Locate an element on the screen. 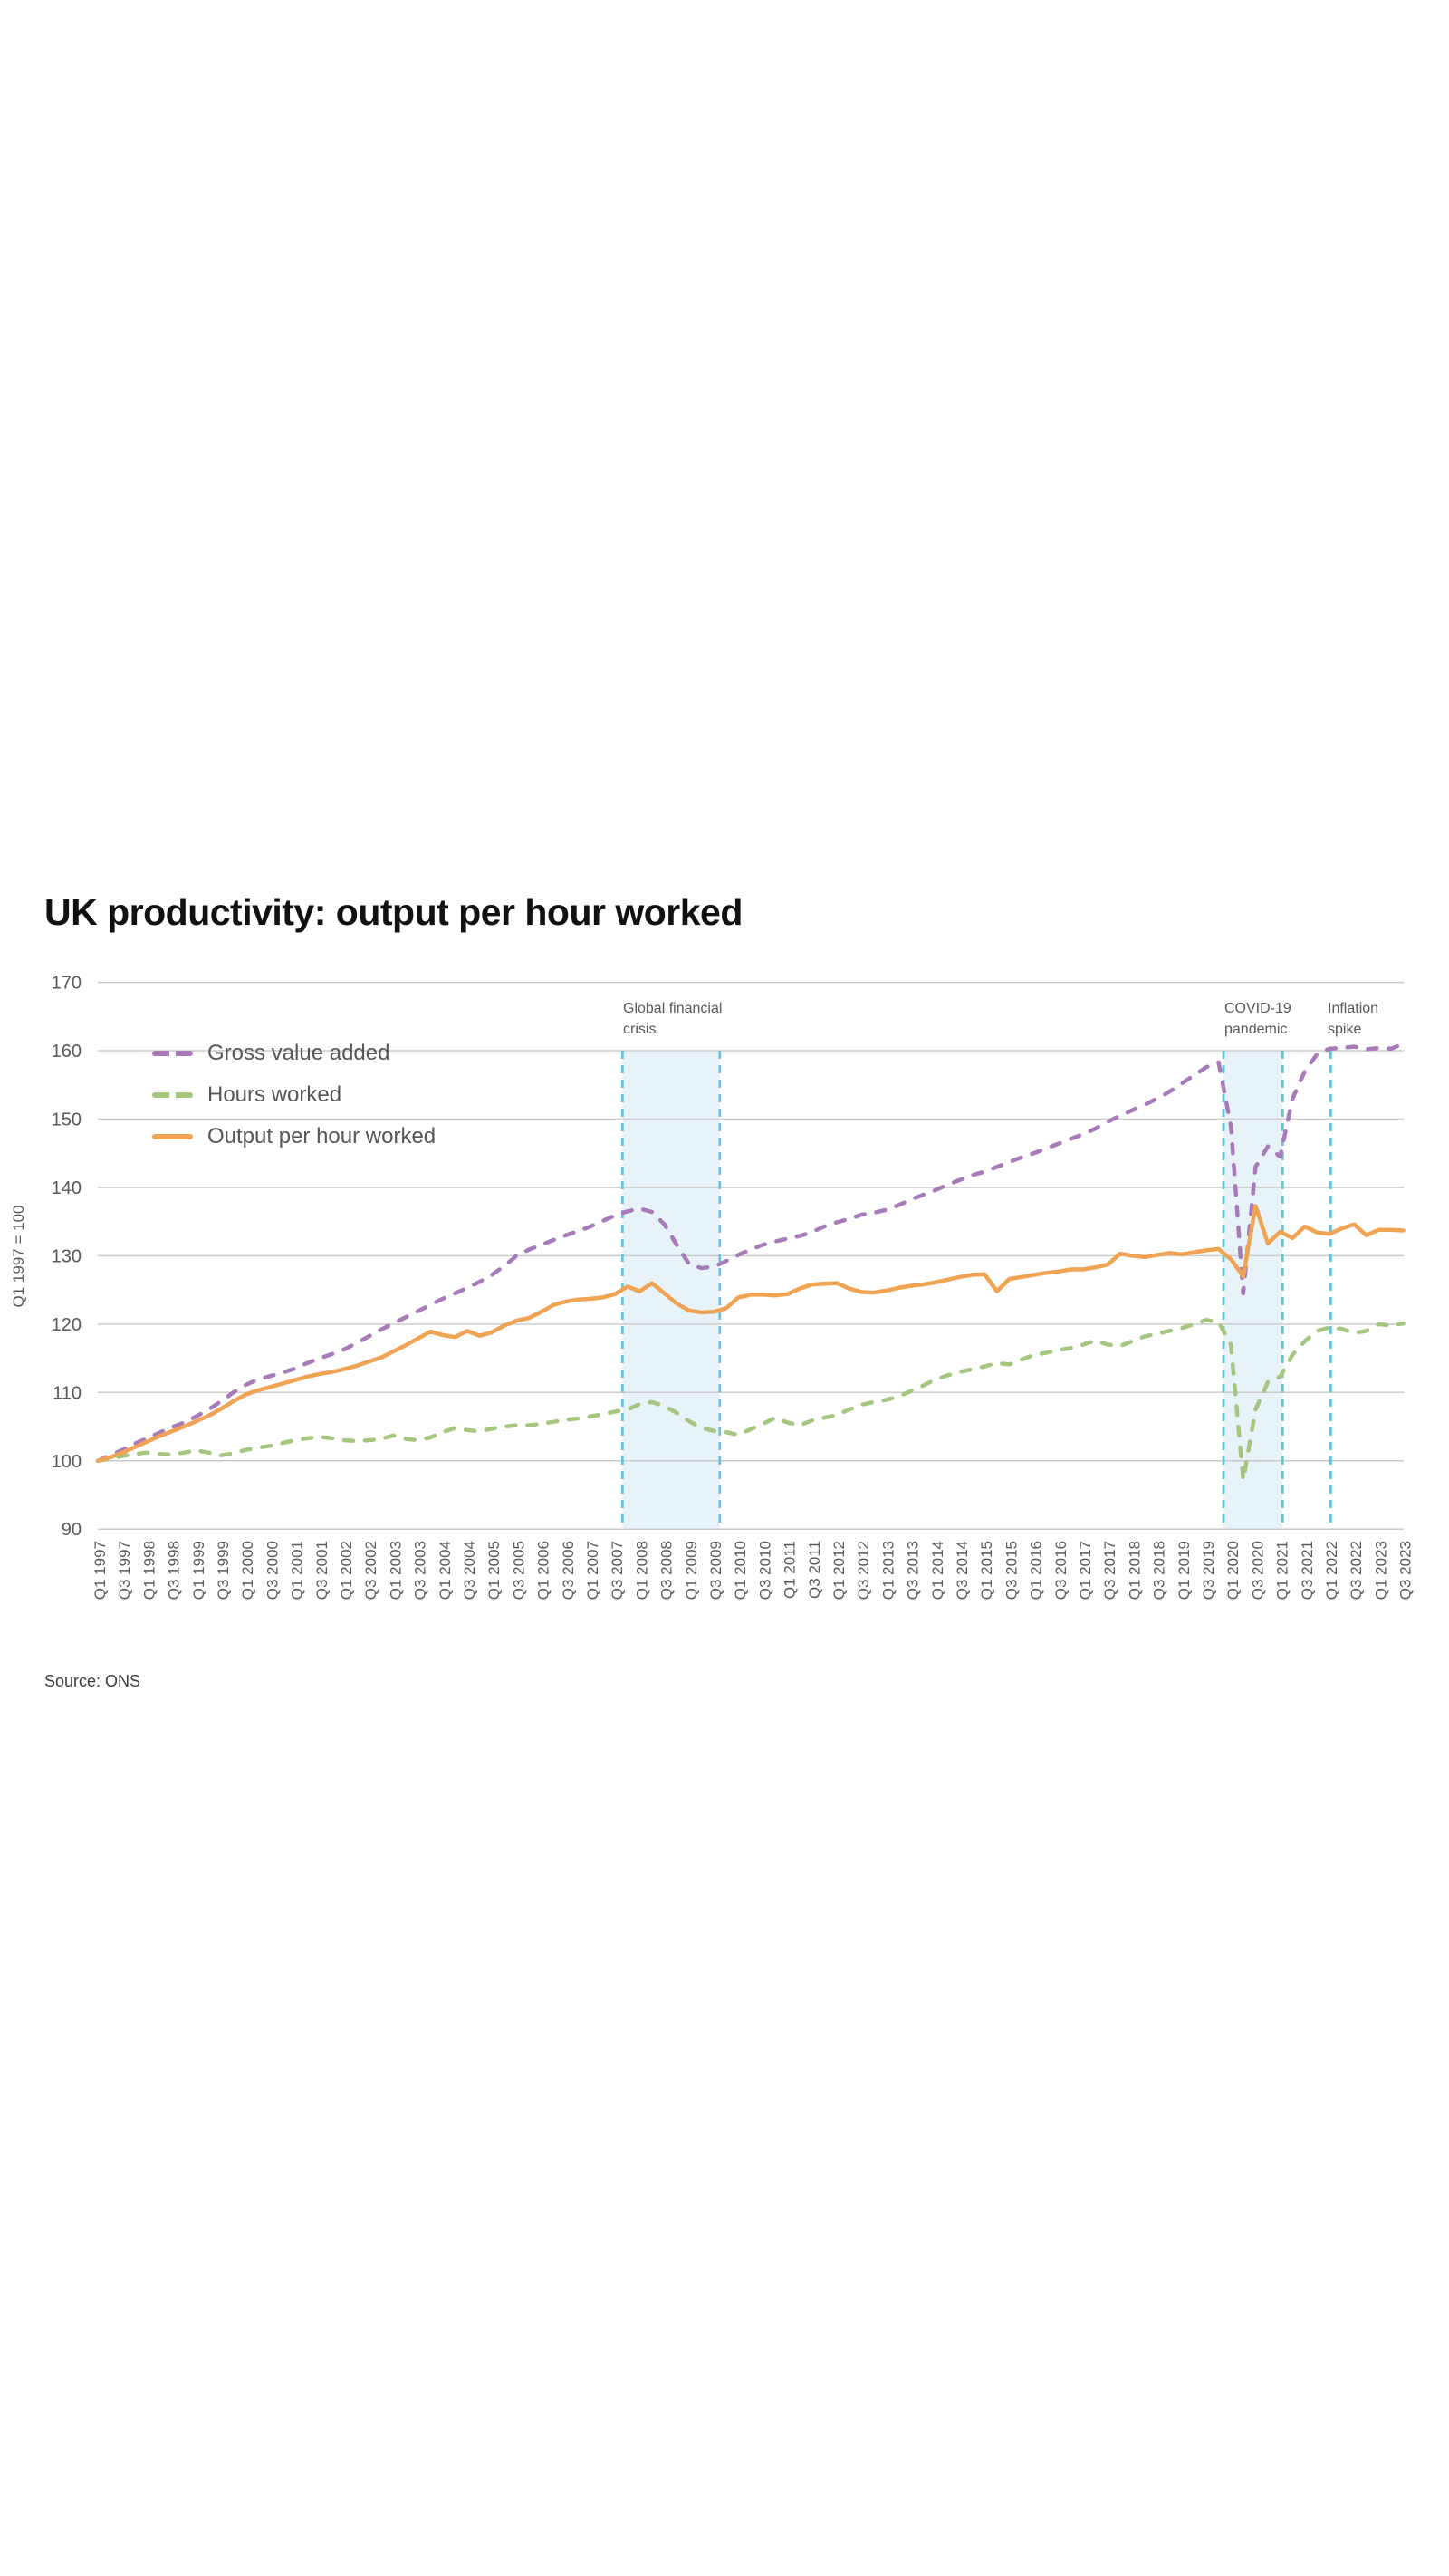  x-tick-label: Q1 2005 is located at coordinates (494, 1570).